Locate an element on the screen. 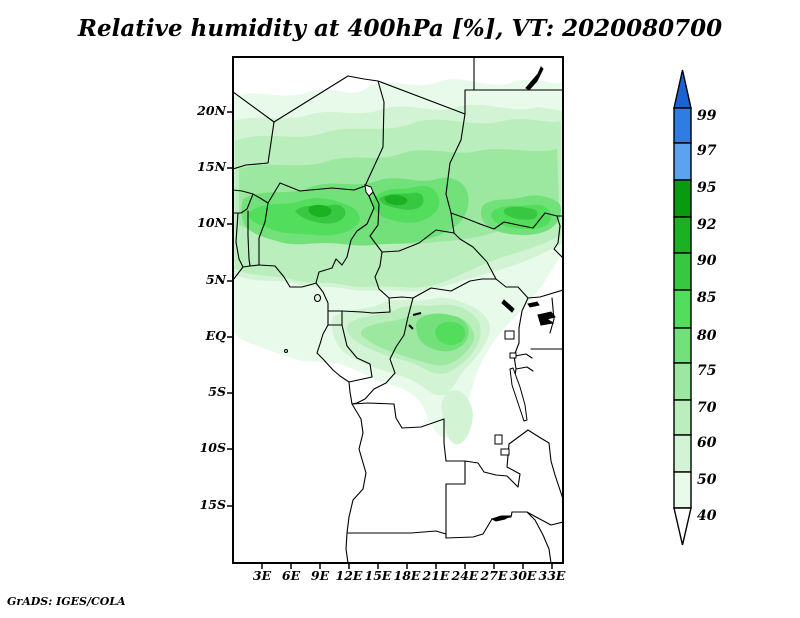 The image size is (800, 618). colorbar-label-92: 92 is located at coordinates (707, 225).